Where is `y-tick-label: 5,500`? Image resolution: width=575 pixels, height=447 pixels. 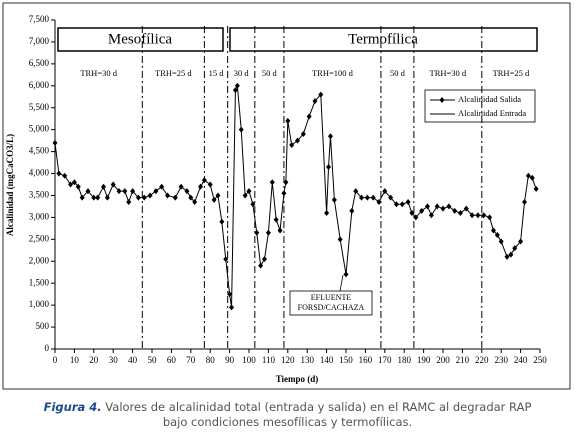
y-tick-label: 5,500 is located at coordinates (39, 107).